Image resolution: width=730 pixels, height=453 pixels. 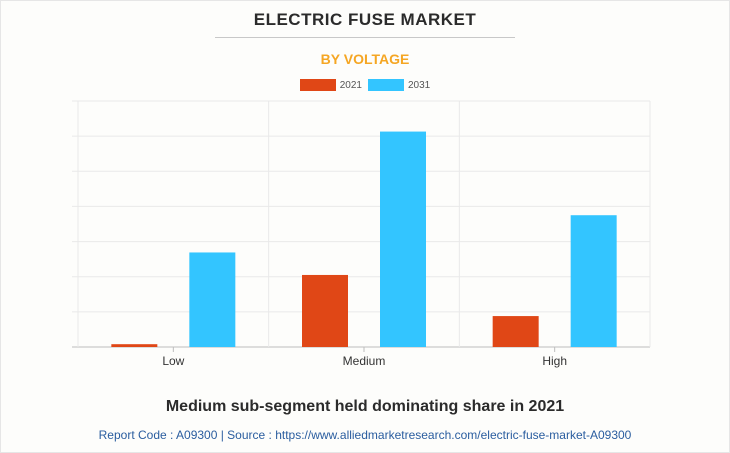 What do you see at coordinates (593, 281) in the screenshot?
I see `bar-high-2031` at bounding box center [593, 281].